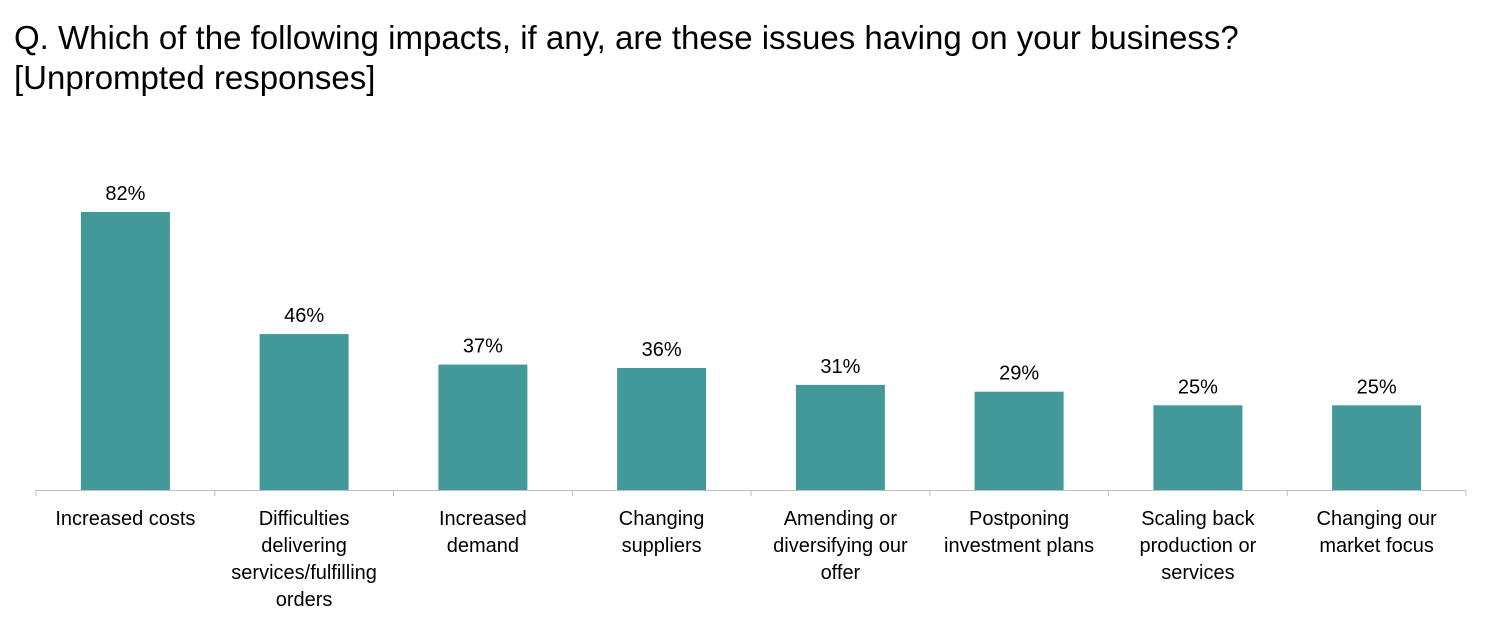 The height and width of the screenshot is (634, 1488). I want to click on data-label-8: 25%, so click(1377, 387).